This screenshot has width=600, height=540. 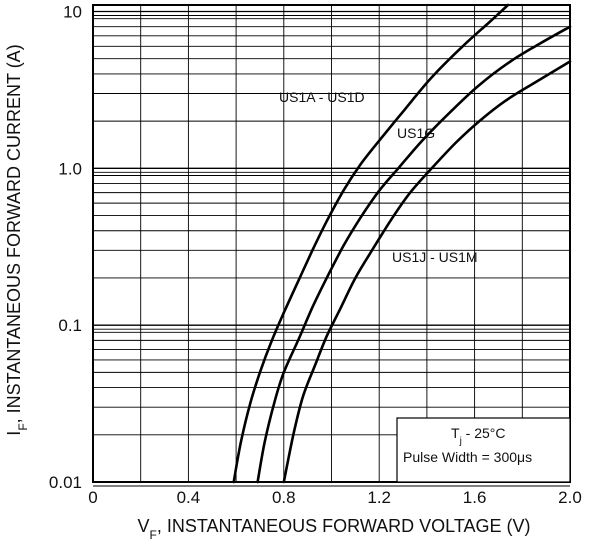 I want to click on series-label-us1j-us1m: US1J - US1M, so click(x=435, y=257).